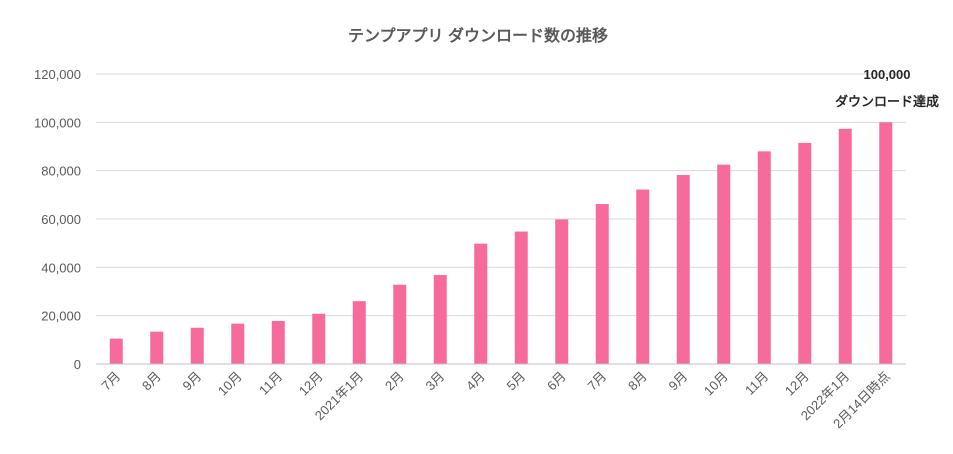 This screenshot has height=454, width=953. I want to click on y-tick-label: 20,000, so click(61, 316).